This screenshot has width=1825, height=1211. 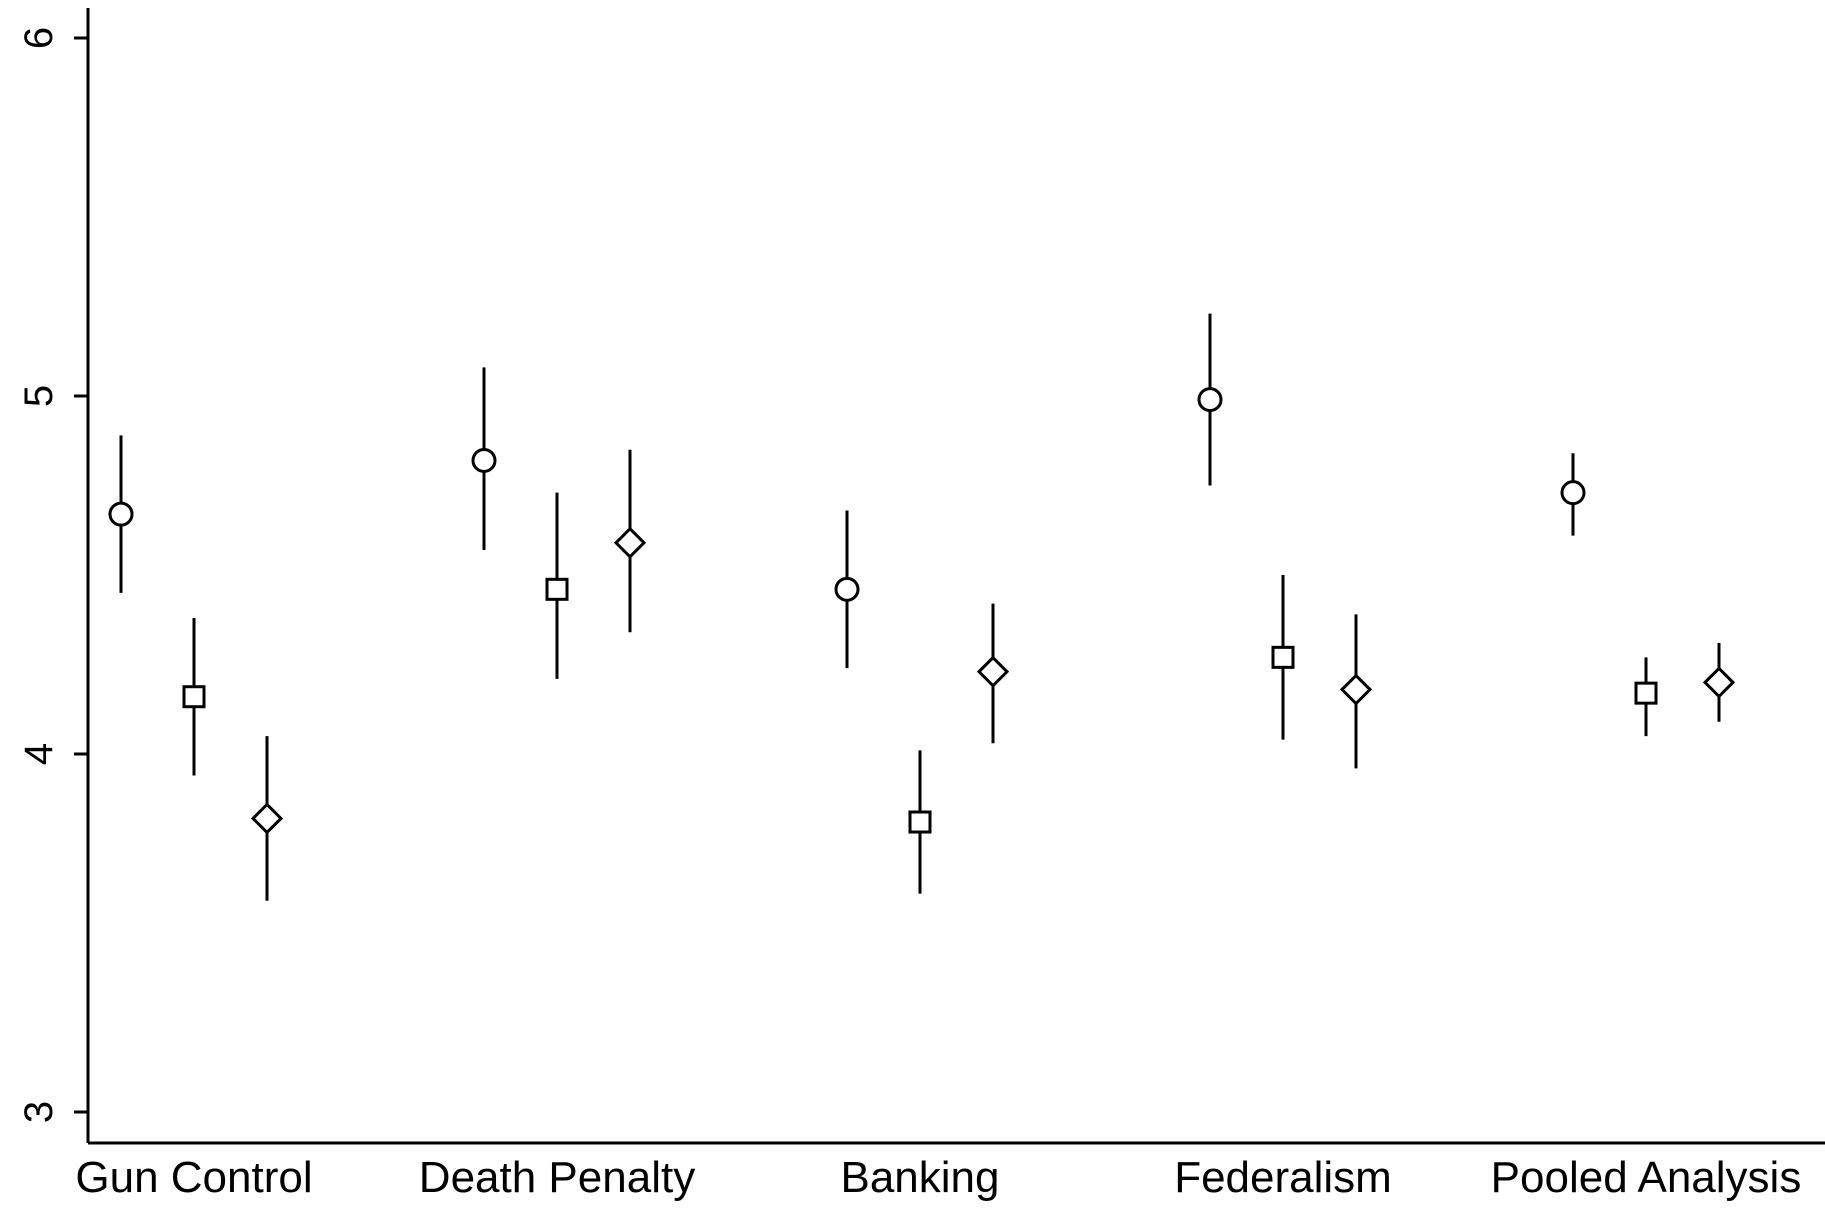 I want to click on x-label-banking: Banking, so click(x=919, y=1177).